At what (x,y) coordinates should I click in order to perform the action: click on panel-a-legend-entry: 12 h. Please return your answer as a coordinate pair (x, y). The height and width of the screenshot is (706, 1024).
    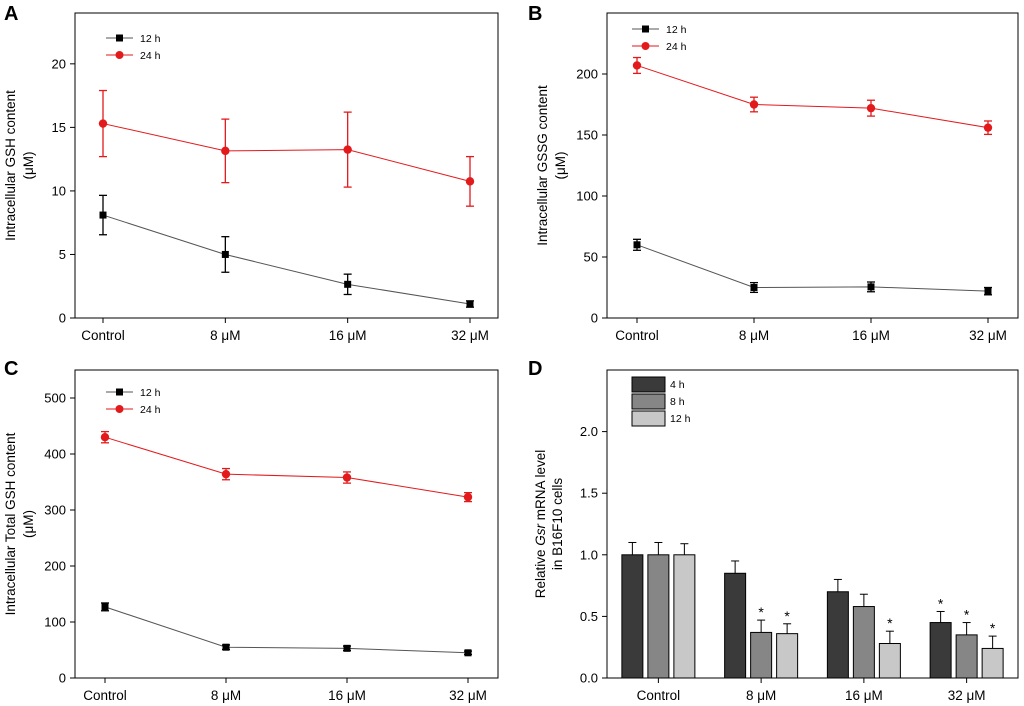
    Looking at the image, I should click on (133, 39).